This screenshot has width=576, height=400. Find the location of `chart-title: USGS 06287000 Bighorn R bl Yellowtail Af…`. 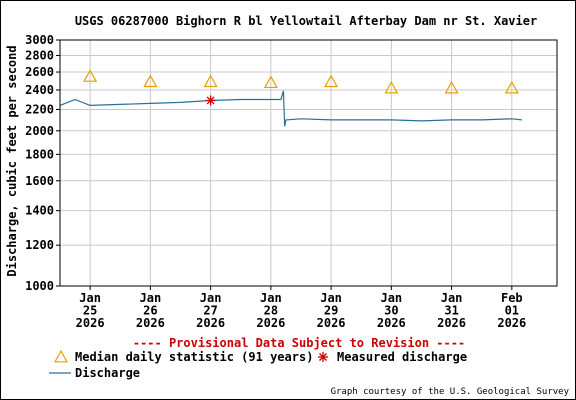

chart-title: USGS 06287000 Bighorn R bl Yellowtail Af… is located at coordinates (306, 21).